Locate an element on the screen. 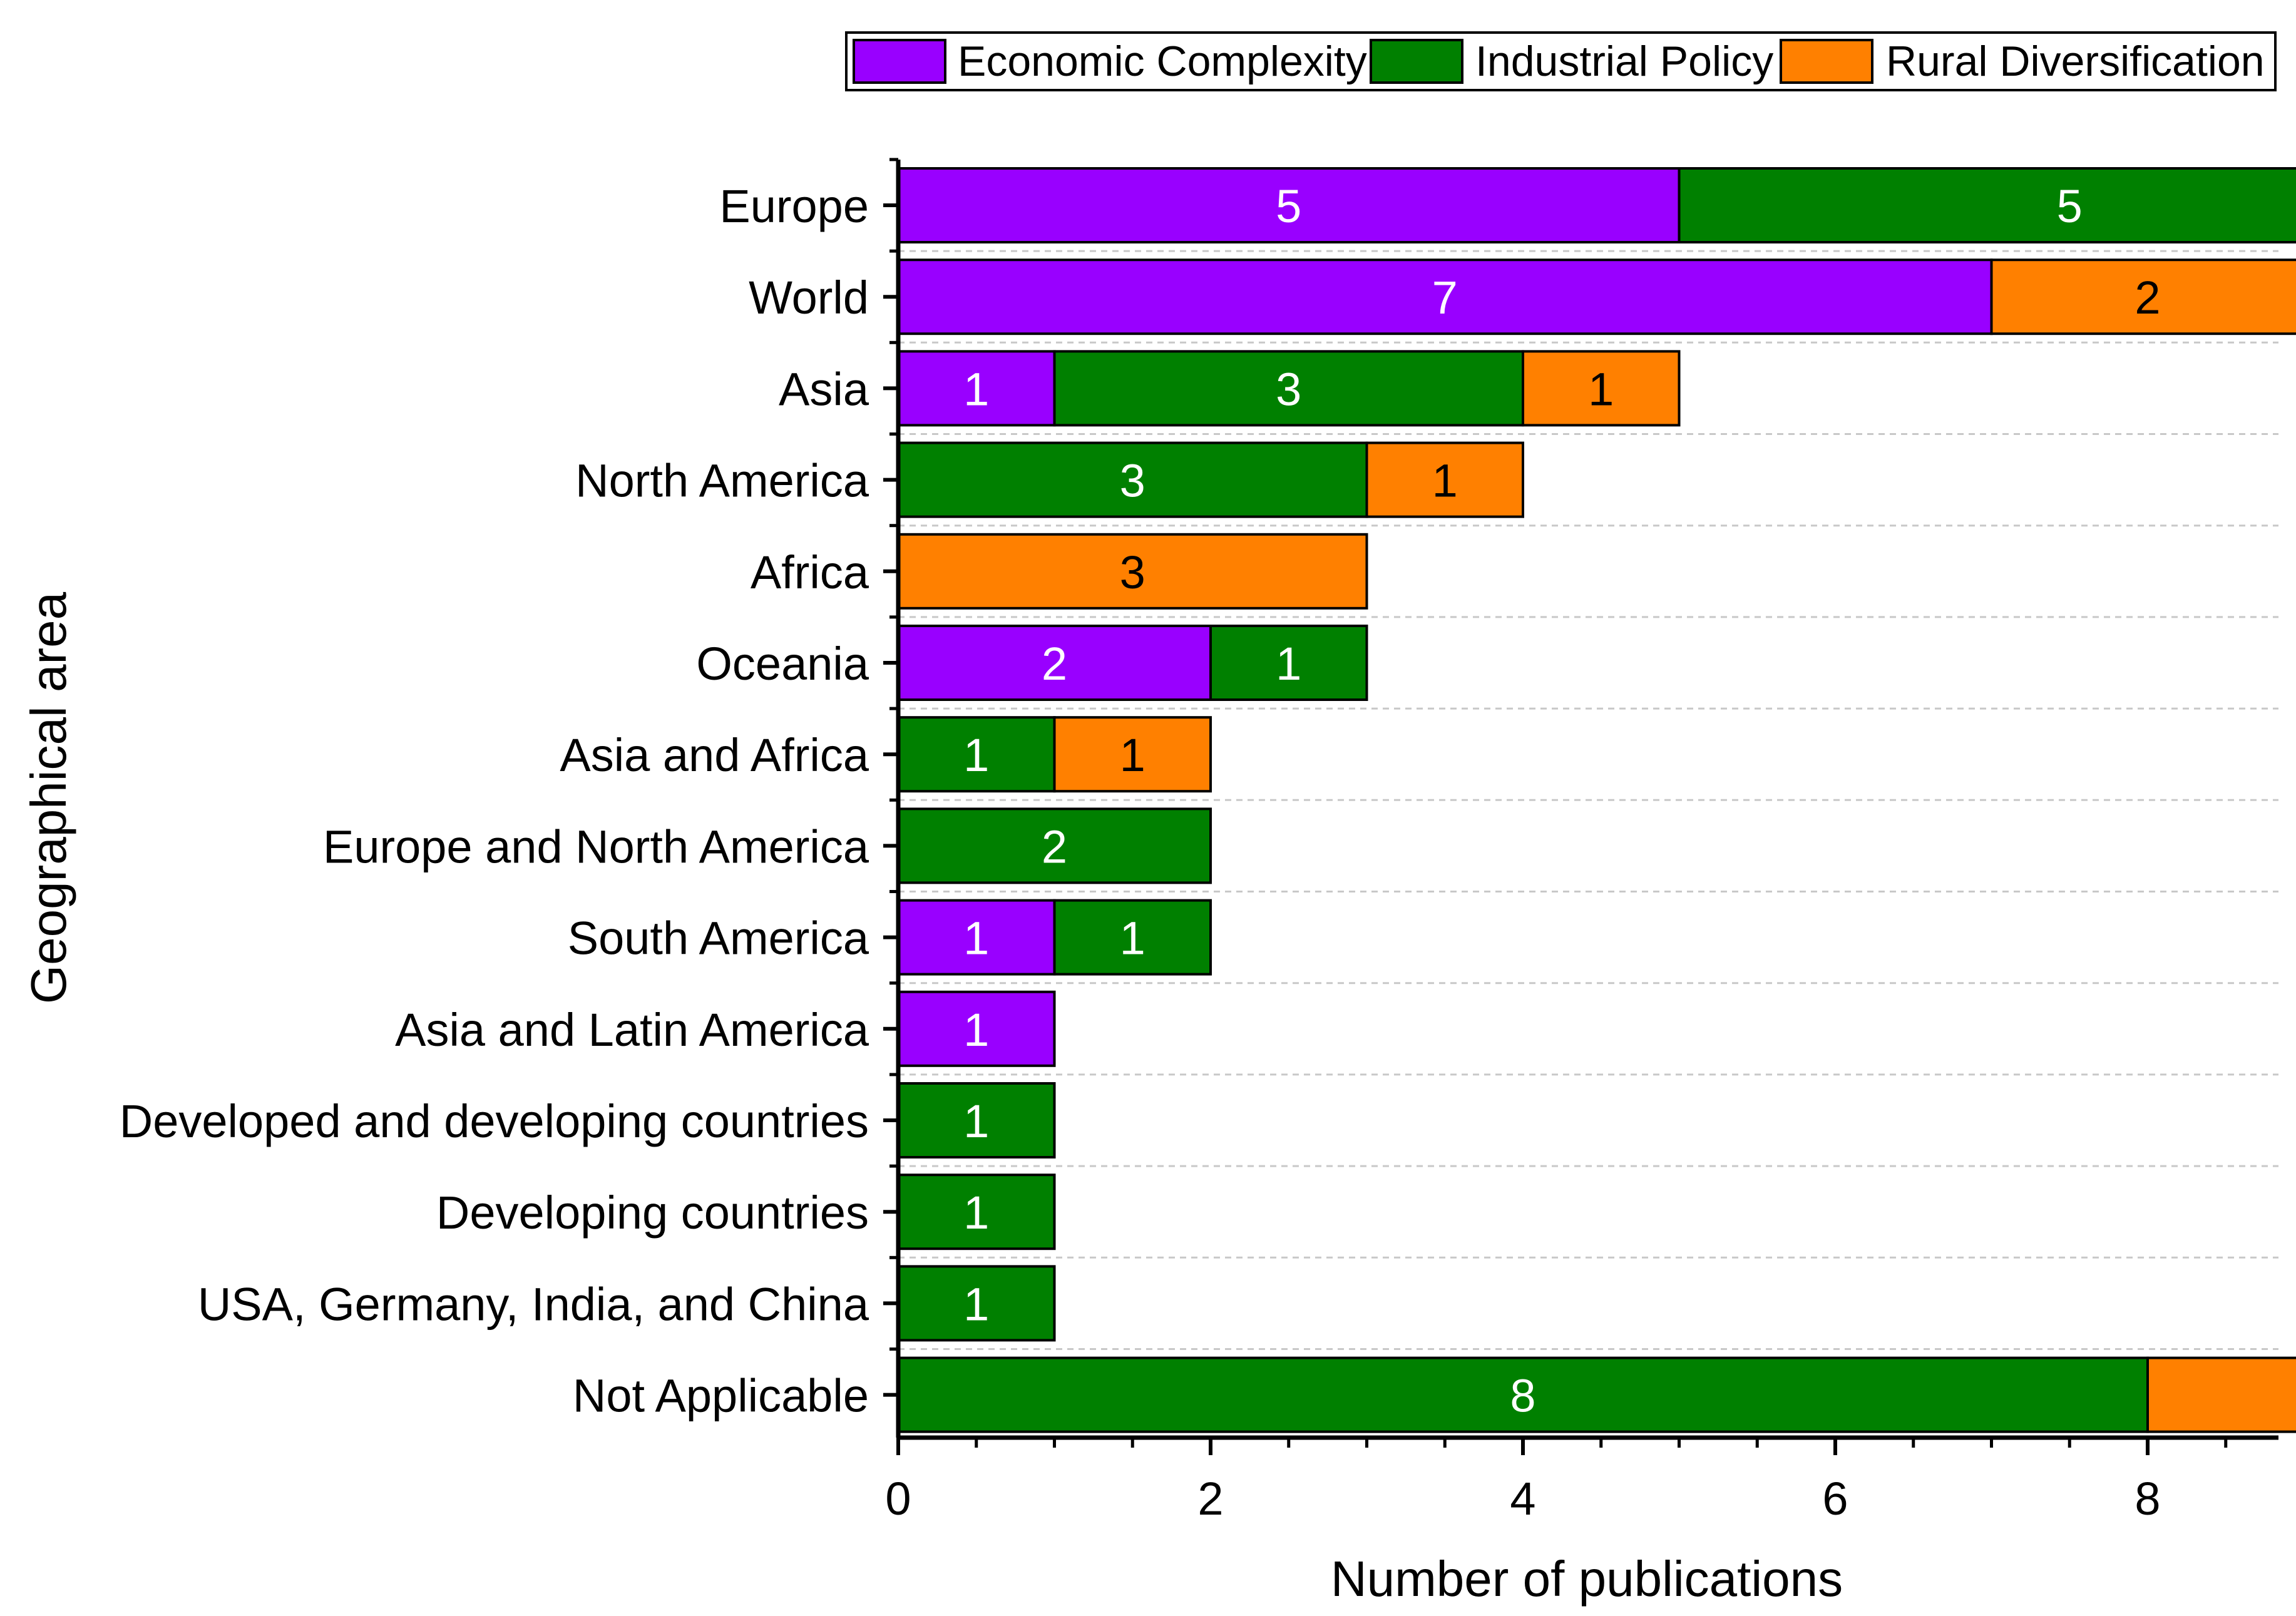 The image size is (2296, 1616). y-tick-label: Africa is located at coordinates (810, 572).